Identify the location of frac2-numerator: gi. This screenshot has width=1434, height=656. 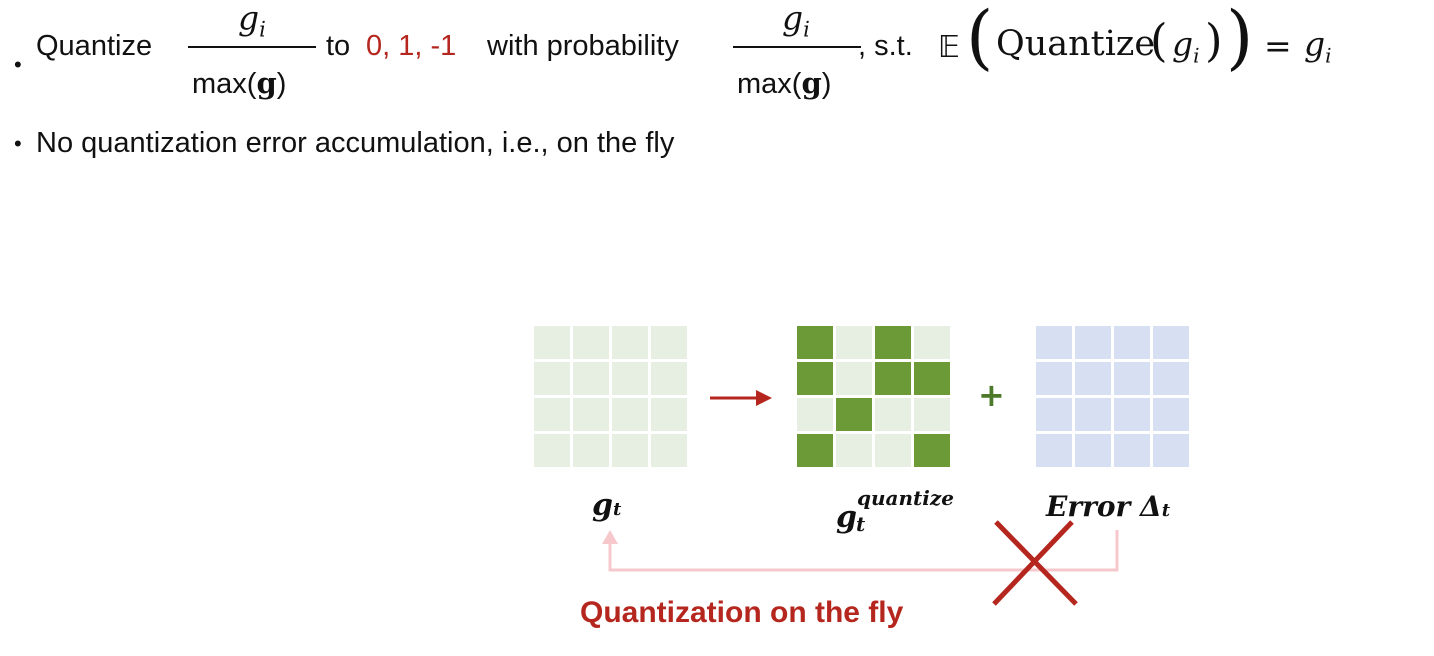
(796, 21).